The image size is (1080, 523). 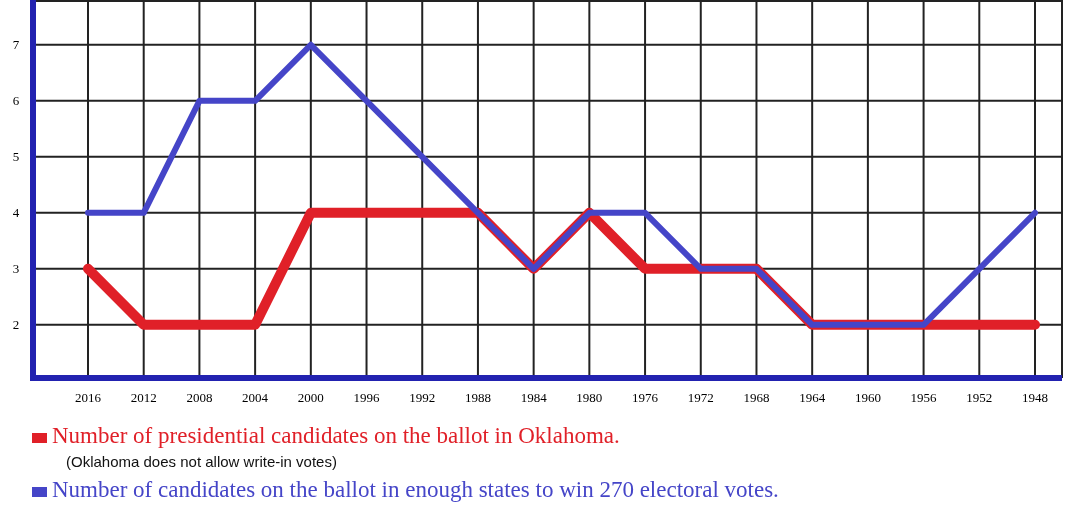 What do you see at coordinates (1035, 397) in the screenshot?
I see `x-tick-label: 1948` at bounding box center [1035, 397].